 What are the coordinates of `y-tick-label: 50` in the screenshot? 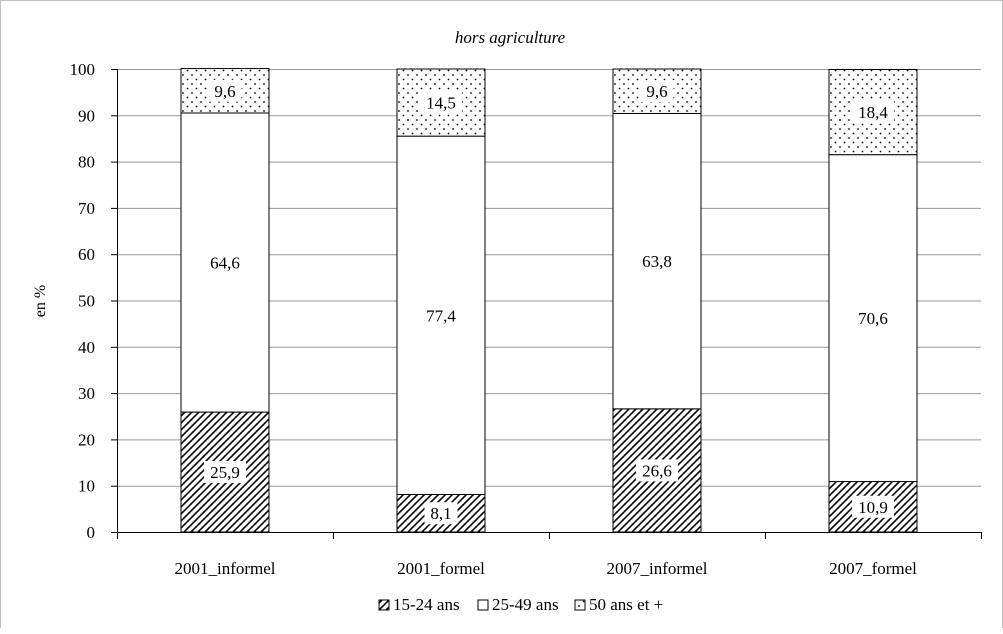 It's located at (86, 301).